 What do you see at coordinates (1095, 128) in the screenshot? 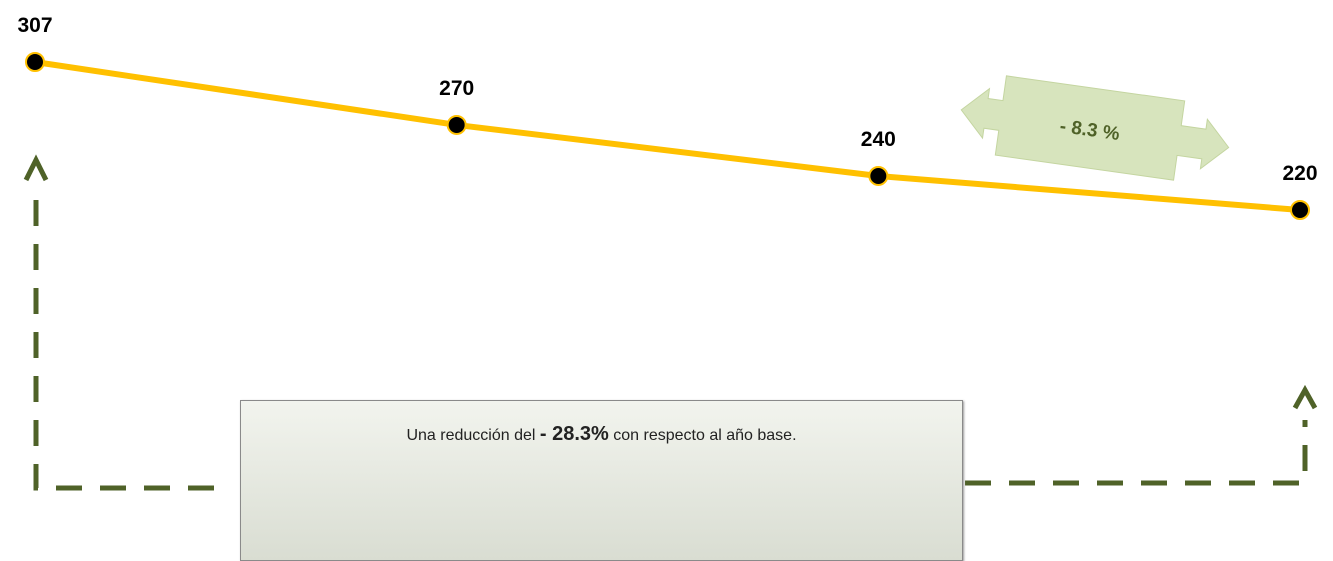
I see `change-arrow: - 8.3 %` at bounding box center [1095, 128].